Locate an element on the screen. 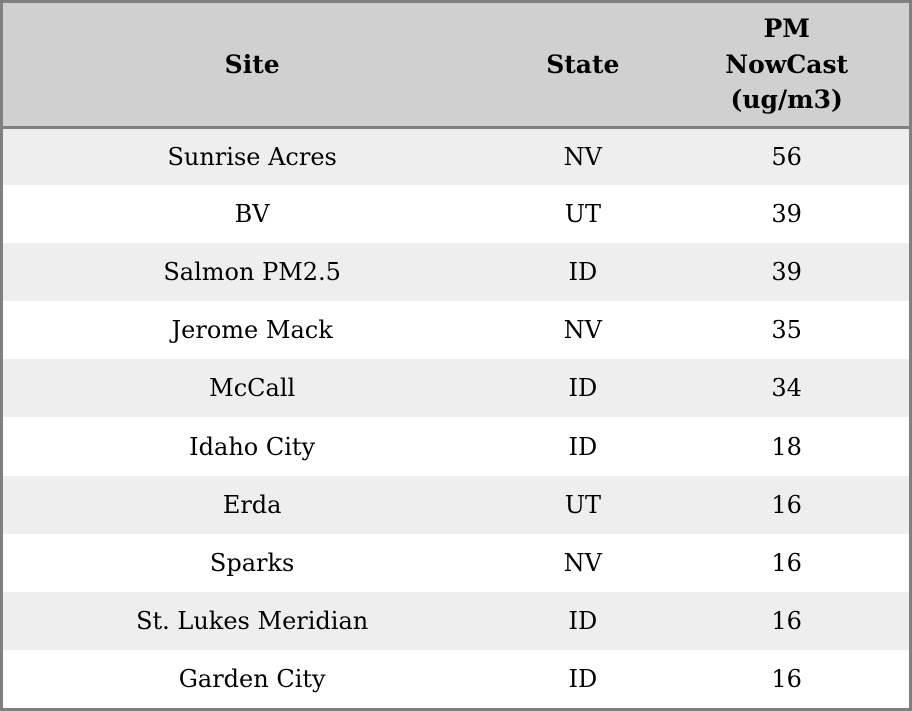  header-state-label: State is located at coordinates (583, 64).